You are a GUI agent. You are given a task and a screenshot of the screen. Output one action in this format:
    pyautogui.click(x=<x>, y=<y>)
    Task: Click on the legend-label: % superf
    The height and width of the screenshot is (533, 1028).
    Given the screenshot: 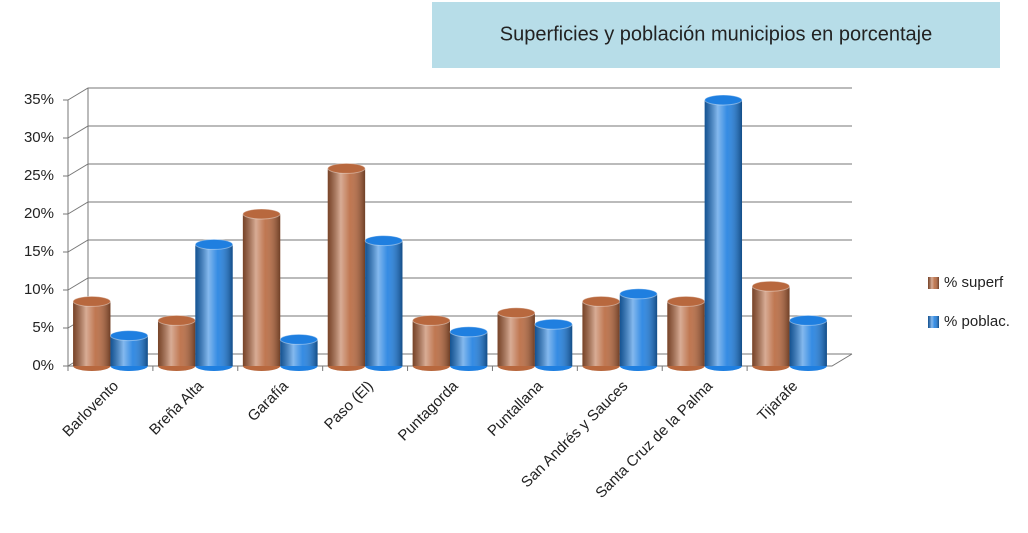 What is the action you would take?
    pyautogui.click(x=974, y=282)
    